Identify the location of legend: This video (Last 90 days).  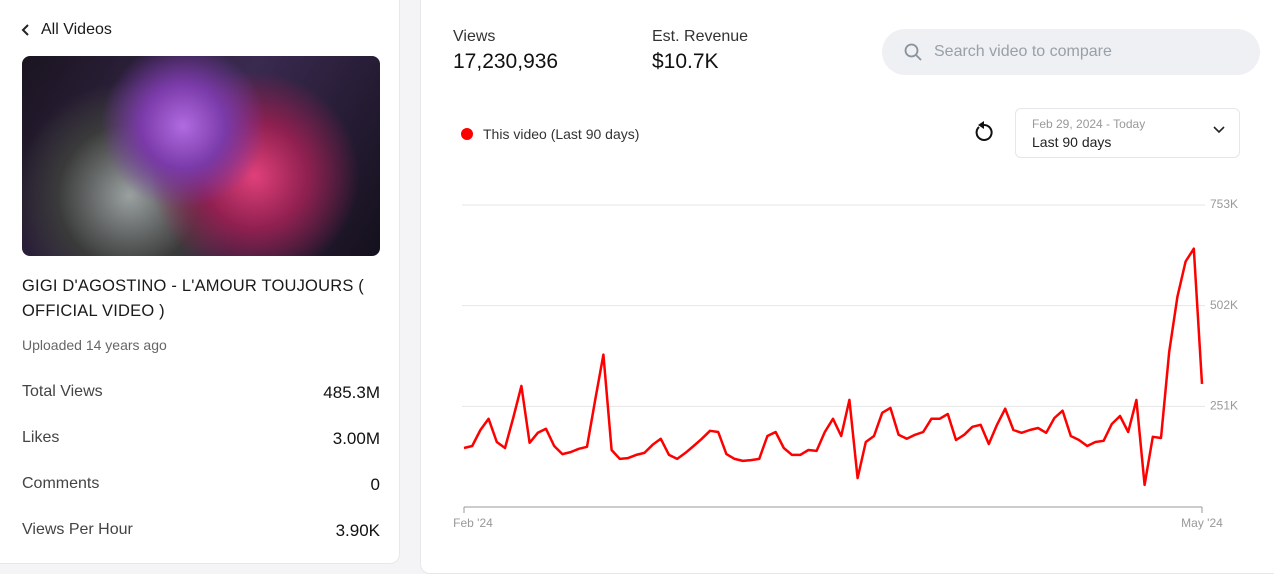
(550, 134).